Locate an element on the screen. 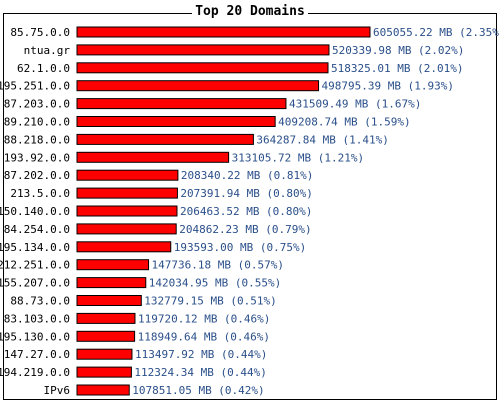 Image resolution: width=500 pixels, height=403 pixels. category-label: 88.218.0.0 is located at coordinates (37, 139).